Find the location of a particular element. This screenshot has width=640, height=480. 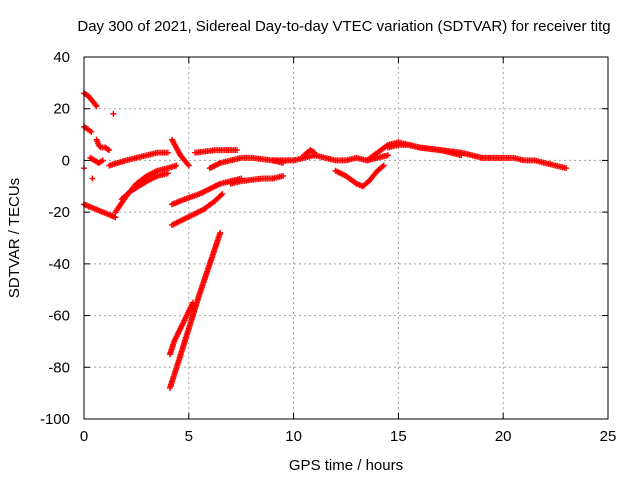

series-arc-dive is located at coordinates (195, 310).